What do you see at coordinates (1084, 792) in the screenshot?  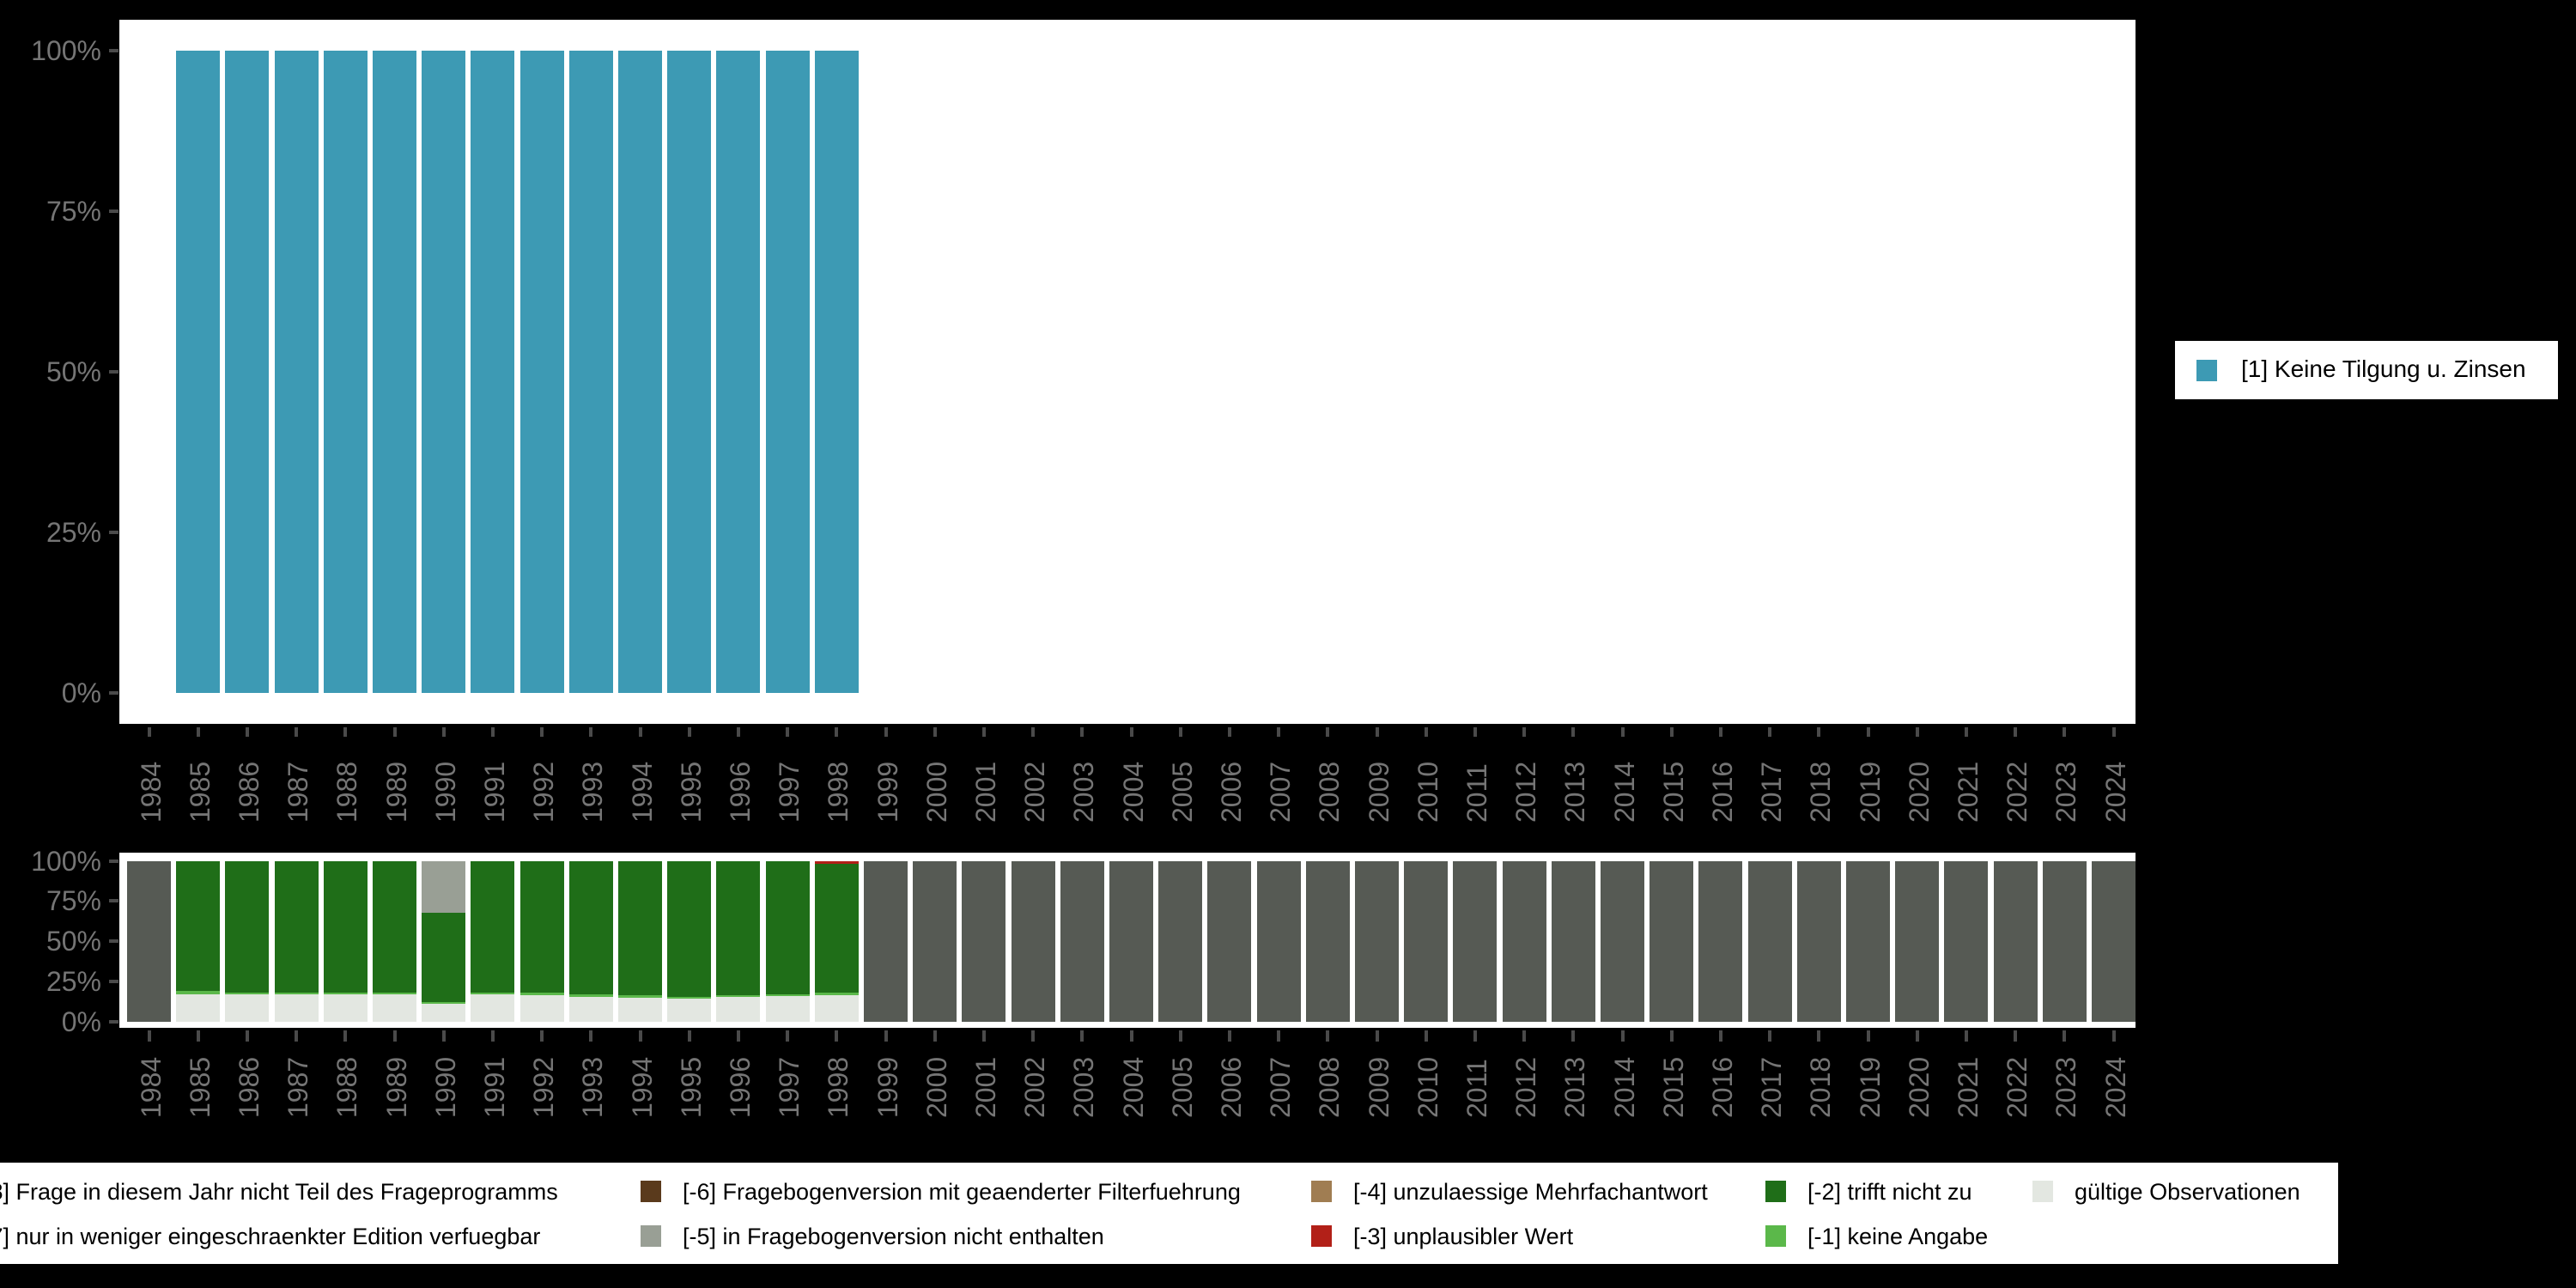 I see `x-axis-tick-label: 2003` at bounding box center [1084, 792].